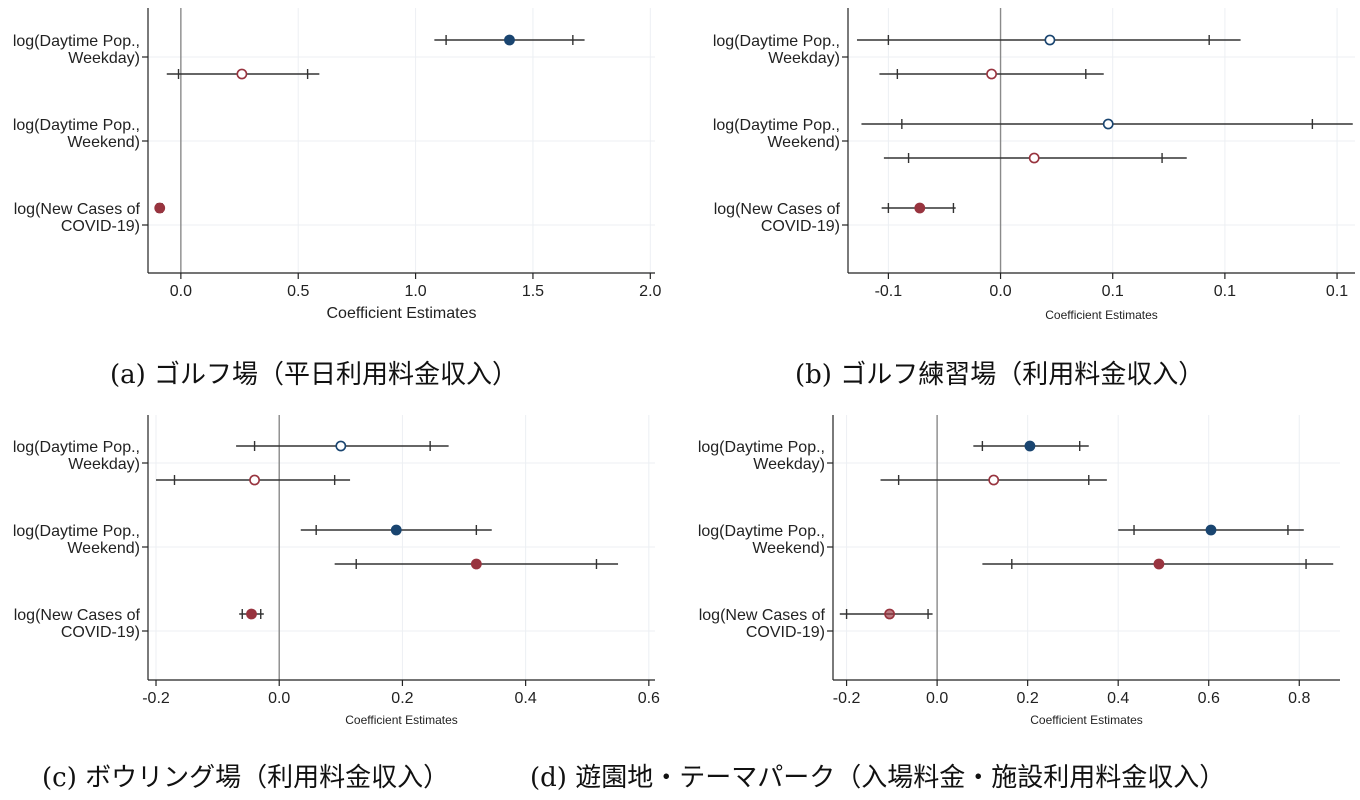  I want to click on x-tick-label: 0.8, so click(1299, 698).